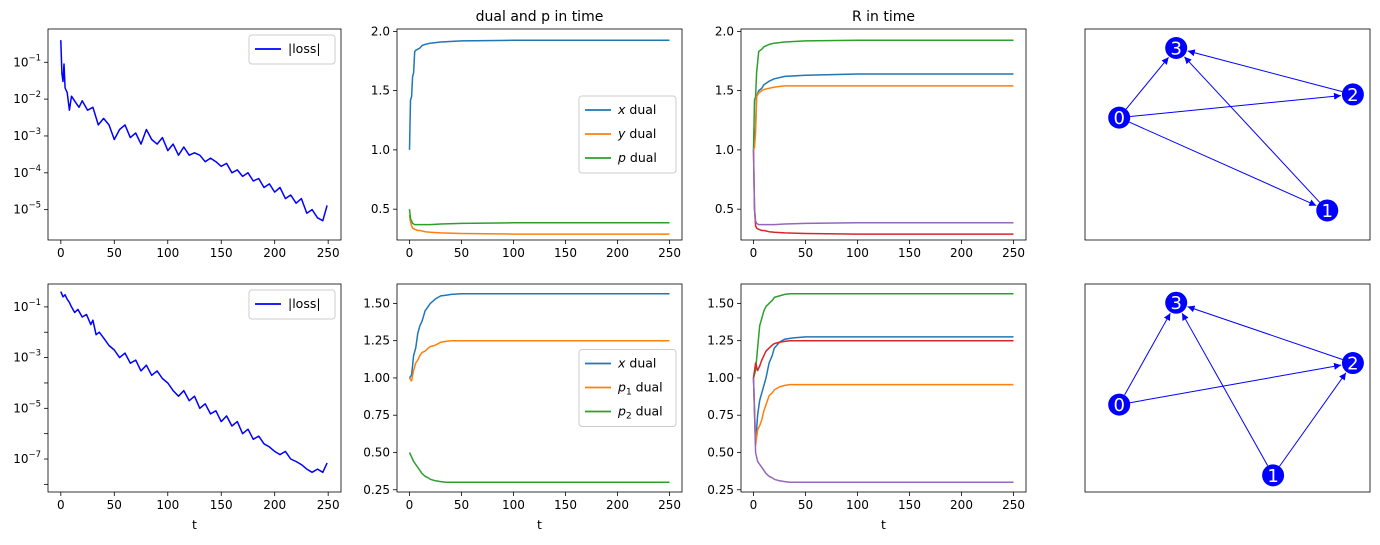  I want to click on R-bottom-chart: 0 50 100 150 200 250 0.25 0.50 0.75 1.00 1.25 1.50 t, so click(867, 407).